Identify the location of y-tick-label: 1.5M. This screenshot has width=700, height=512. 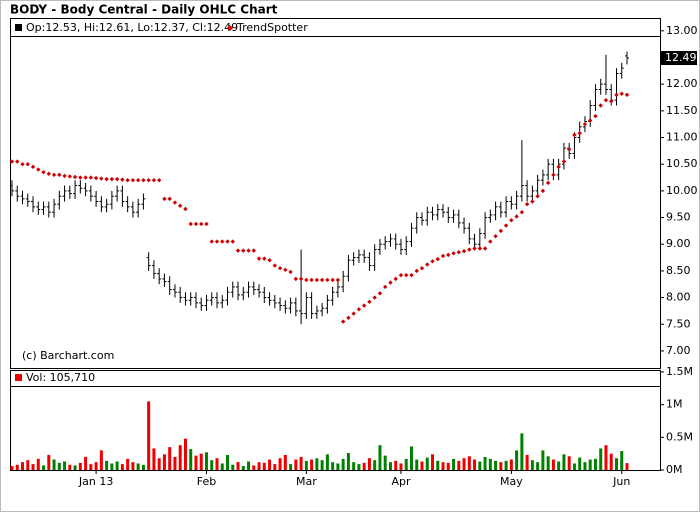
(679, 371).